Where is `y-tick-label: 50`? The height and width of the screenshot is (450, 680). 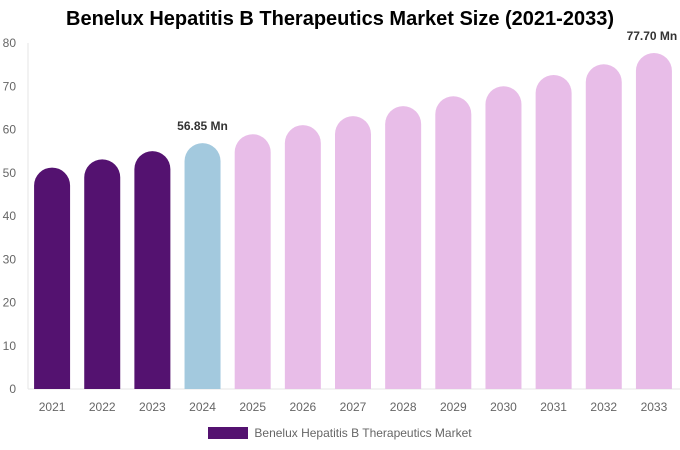 y-tick-label: 50 is located at coordinates (10, 173).